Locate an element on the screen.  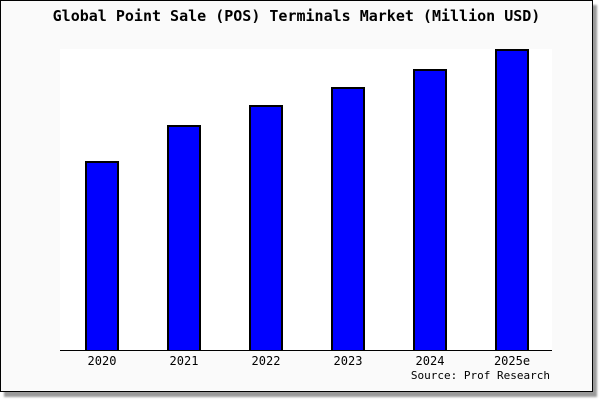
x-tick-2024: 2024 is located at coordinates (430, 361).